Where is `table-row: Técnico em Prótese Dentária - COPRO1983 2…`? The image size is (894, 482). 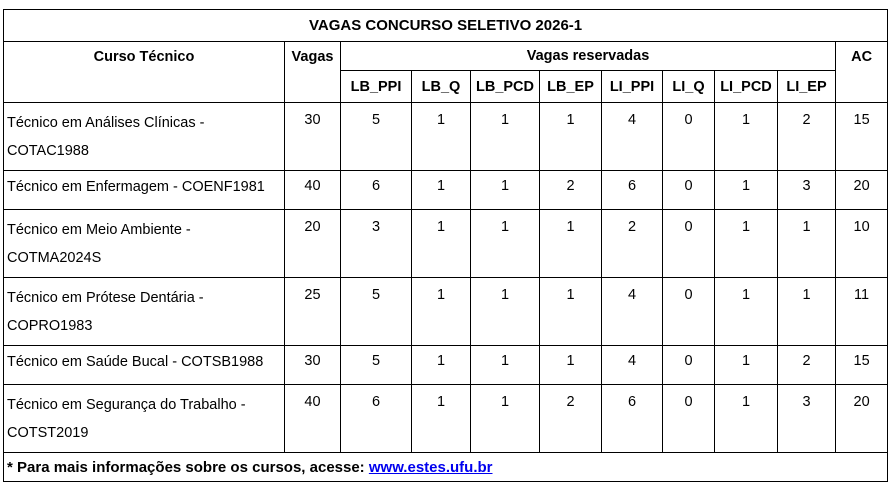
table-row: Técnico em Prótese Dentária - COPRO1983 2… is located at coordinates (446, 311).